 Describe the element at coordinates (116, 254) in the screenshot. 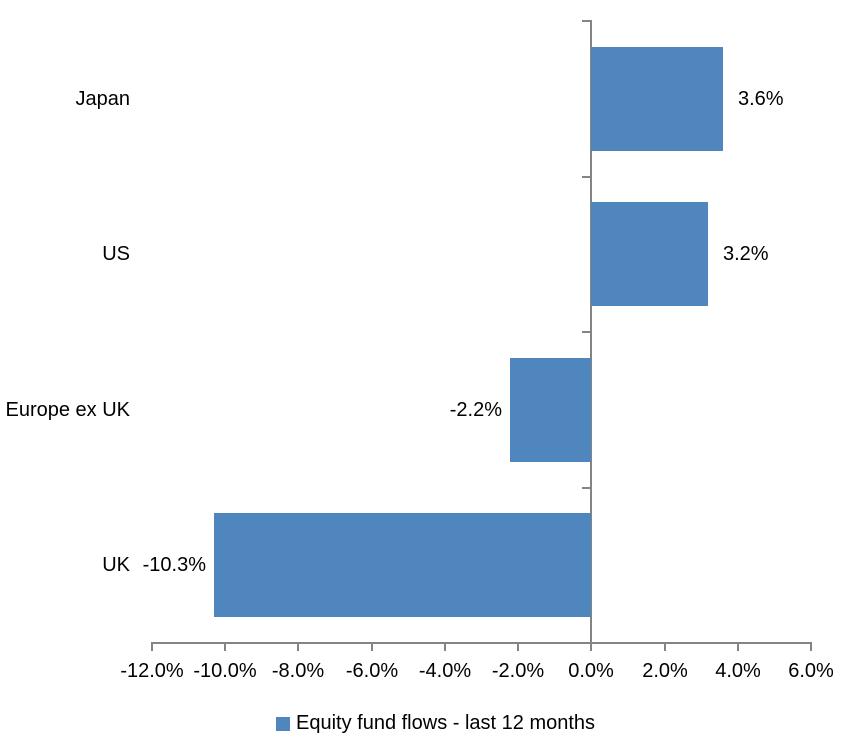

I see `category-label: US` at that location.